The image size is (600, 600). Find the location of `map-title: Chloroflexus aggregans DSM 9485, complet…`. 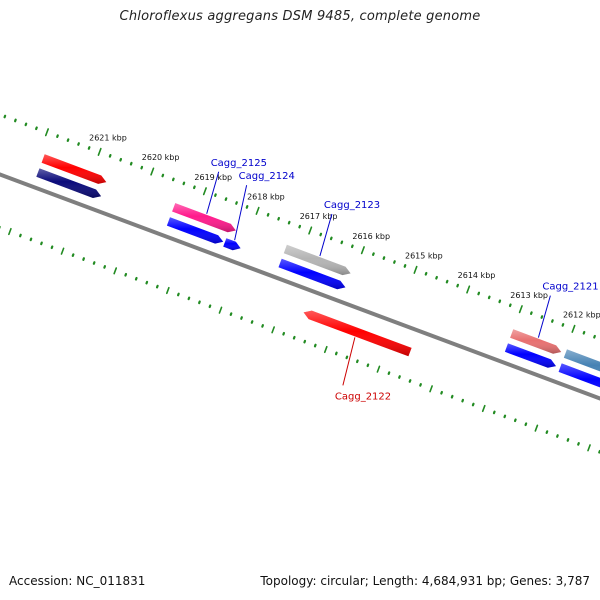

map-title: Chloroflexus aggregans DSM 9485, complet… is located at coordinates (300, 16).